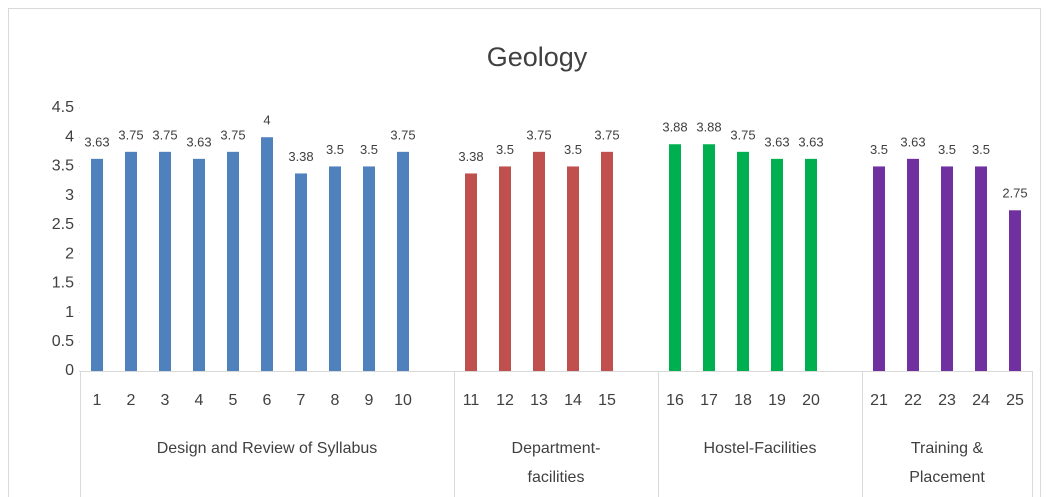  I want to click on group-label: Training & Placement, so click(947, 463).